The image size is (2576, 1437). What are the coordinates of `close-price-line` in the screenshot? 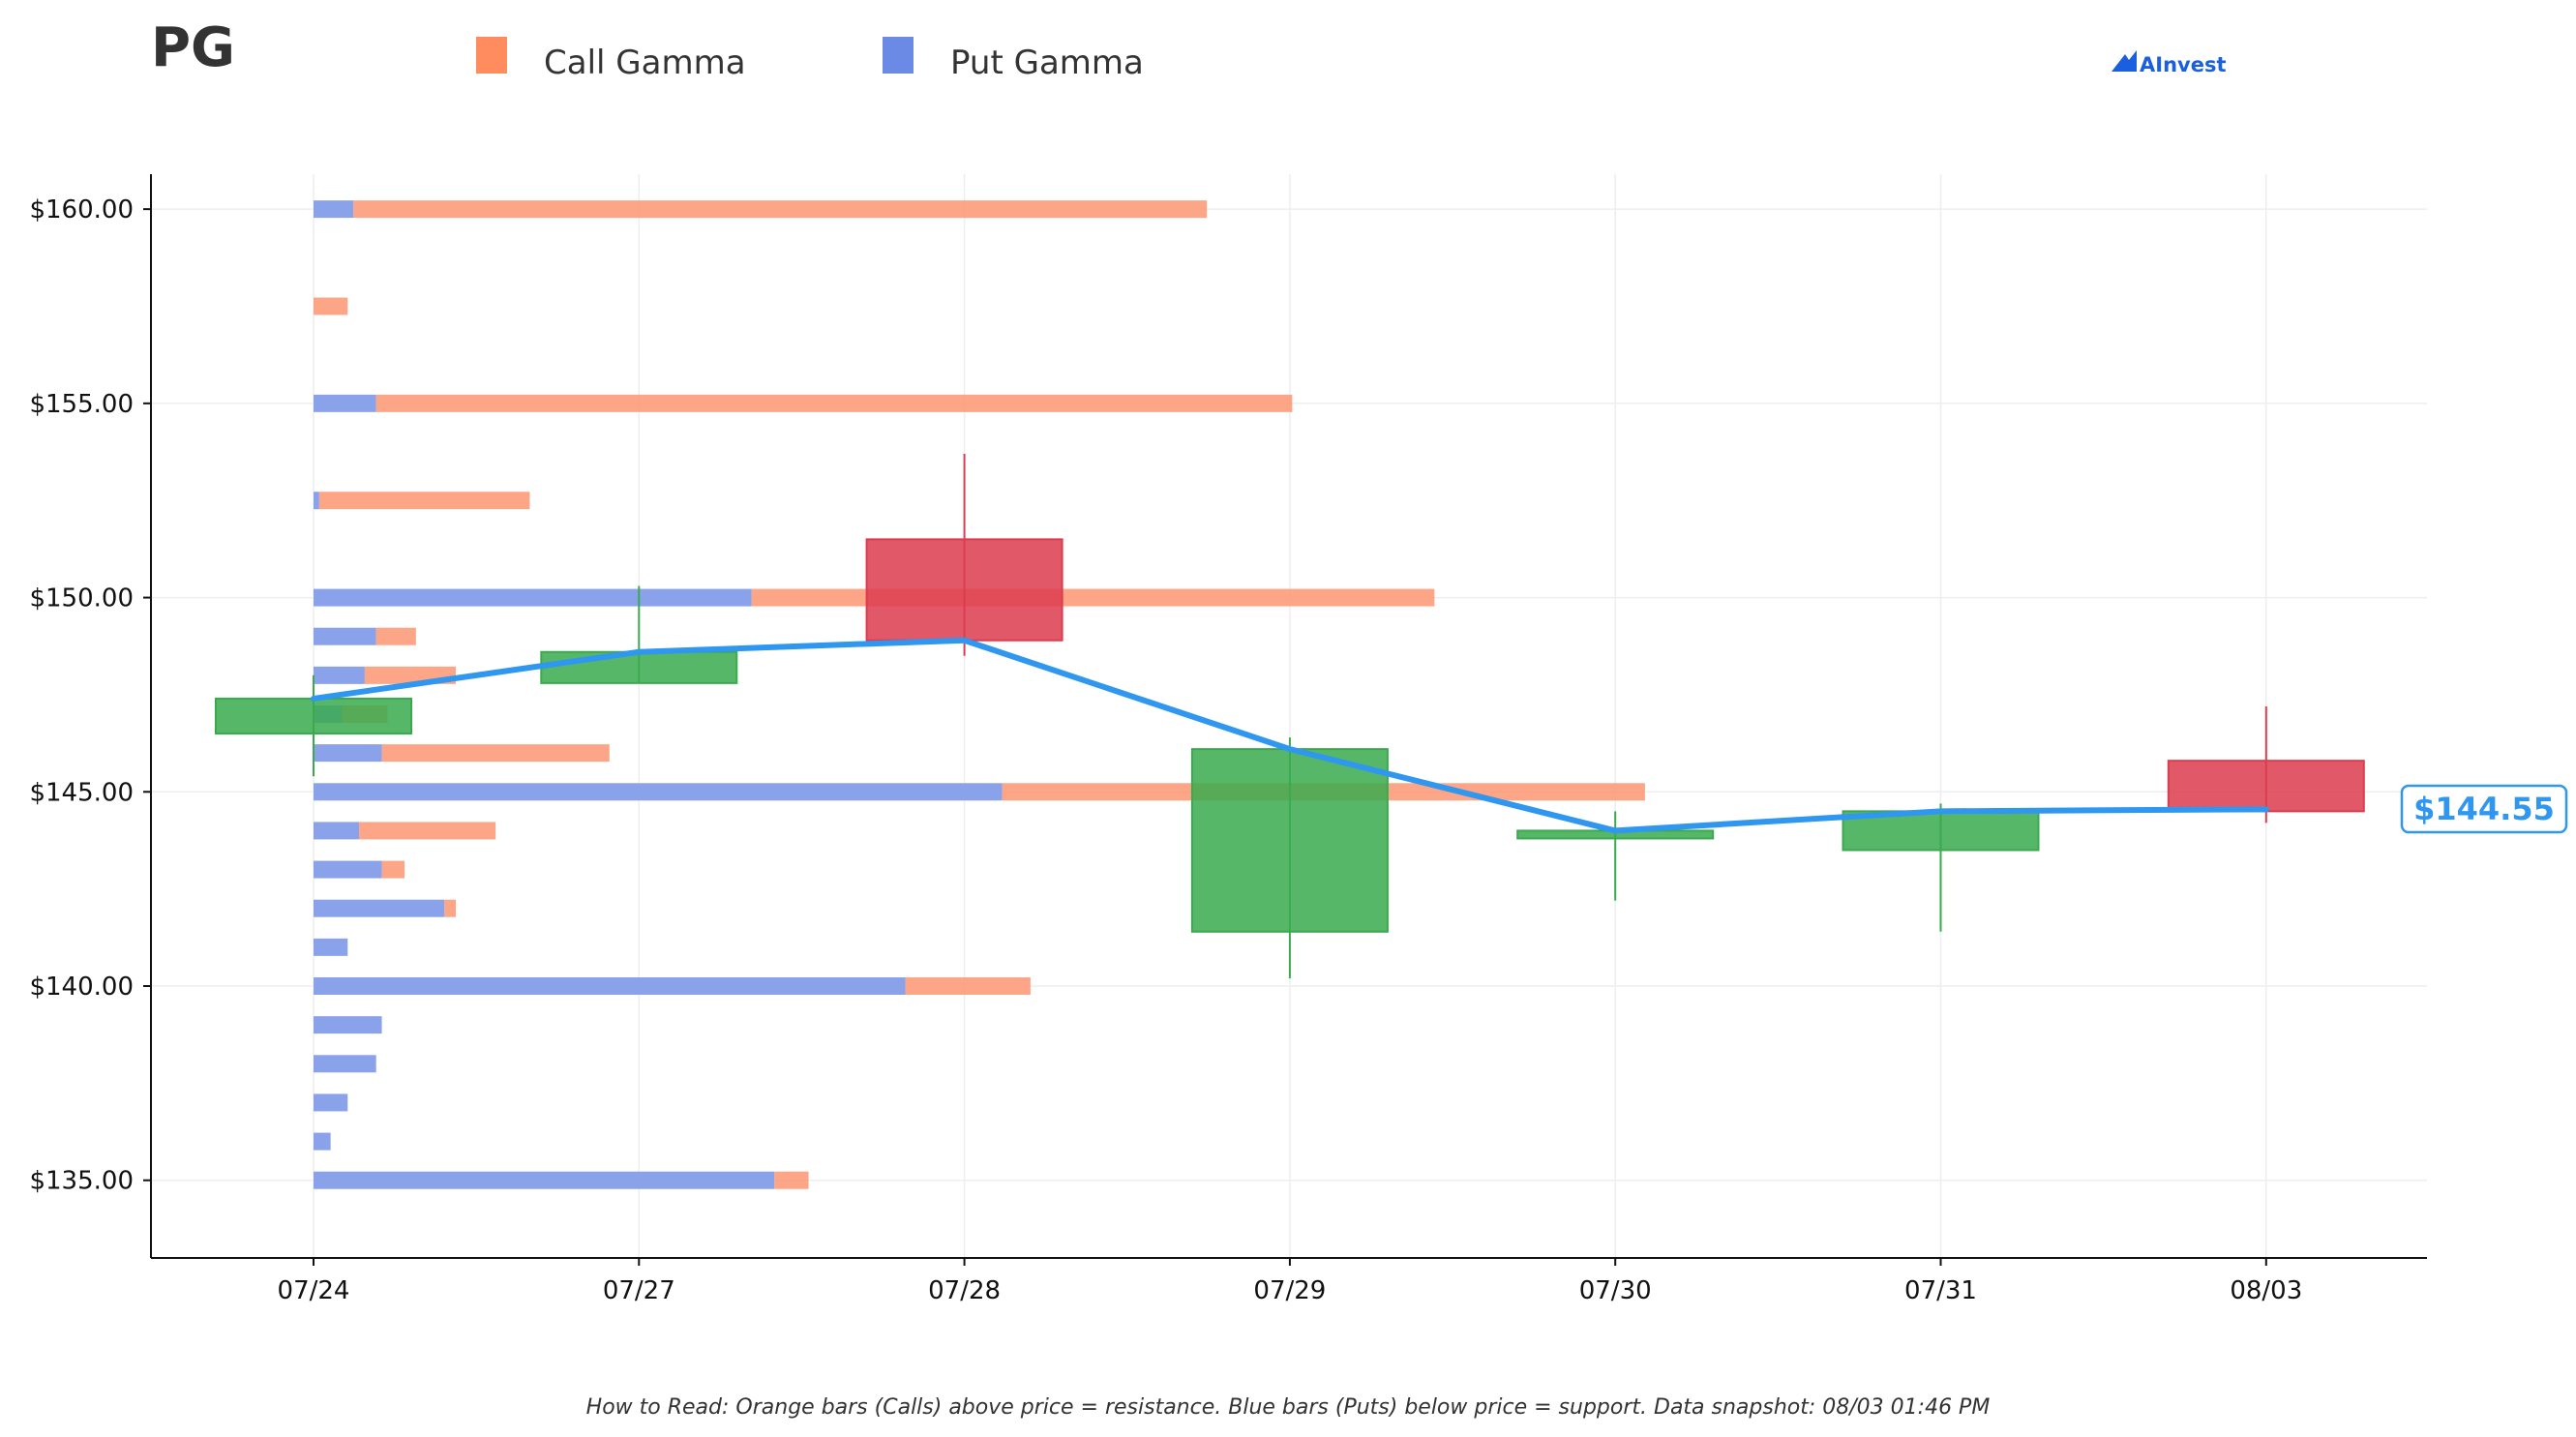 It's located at (1290, 735).